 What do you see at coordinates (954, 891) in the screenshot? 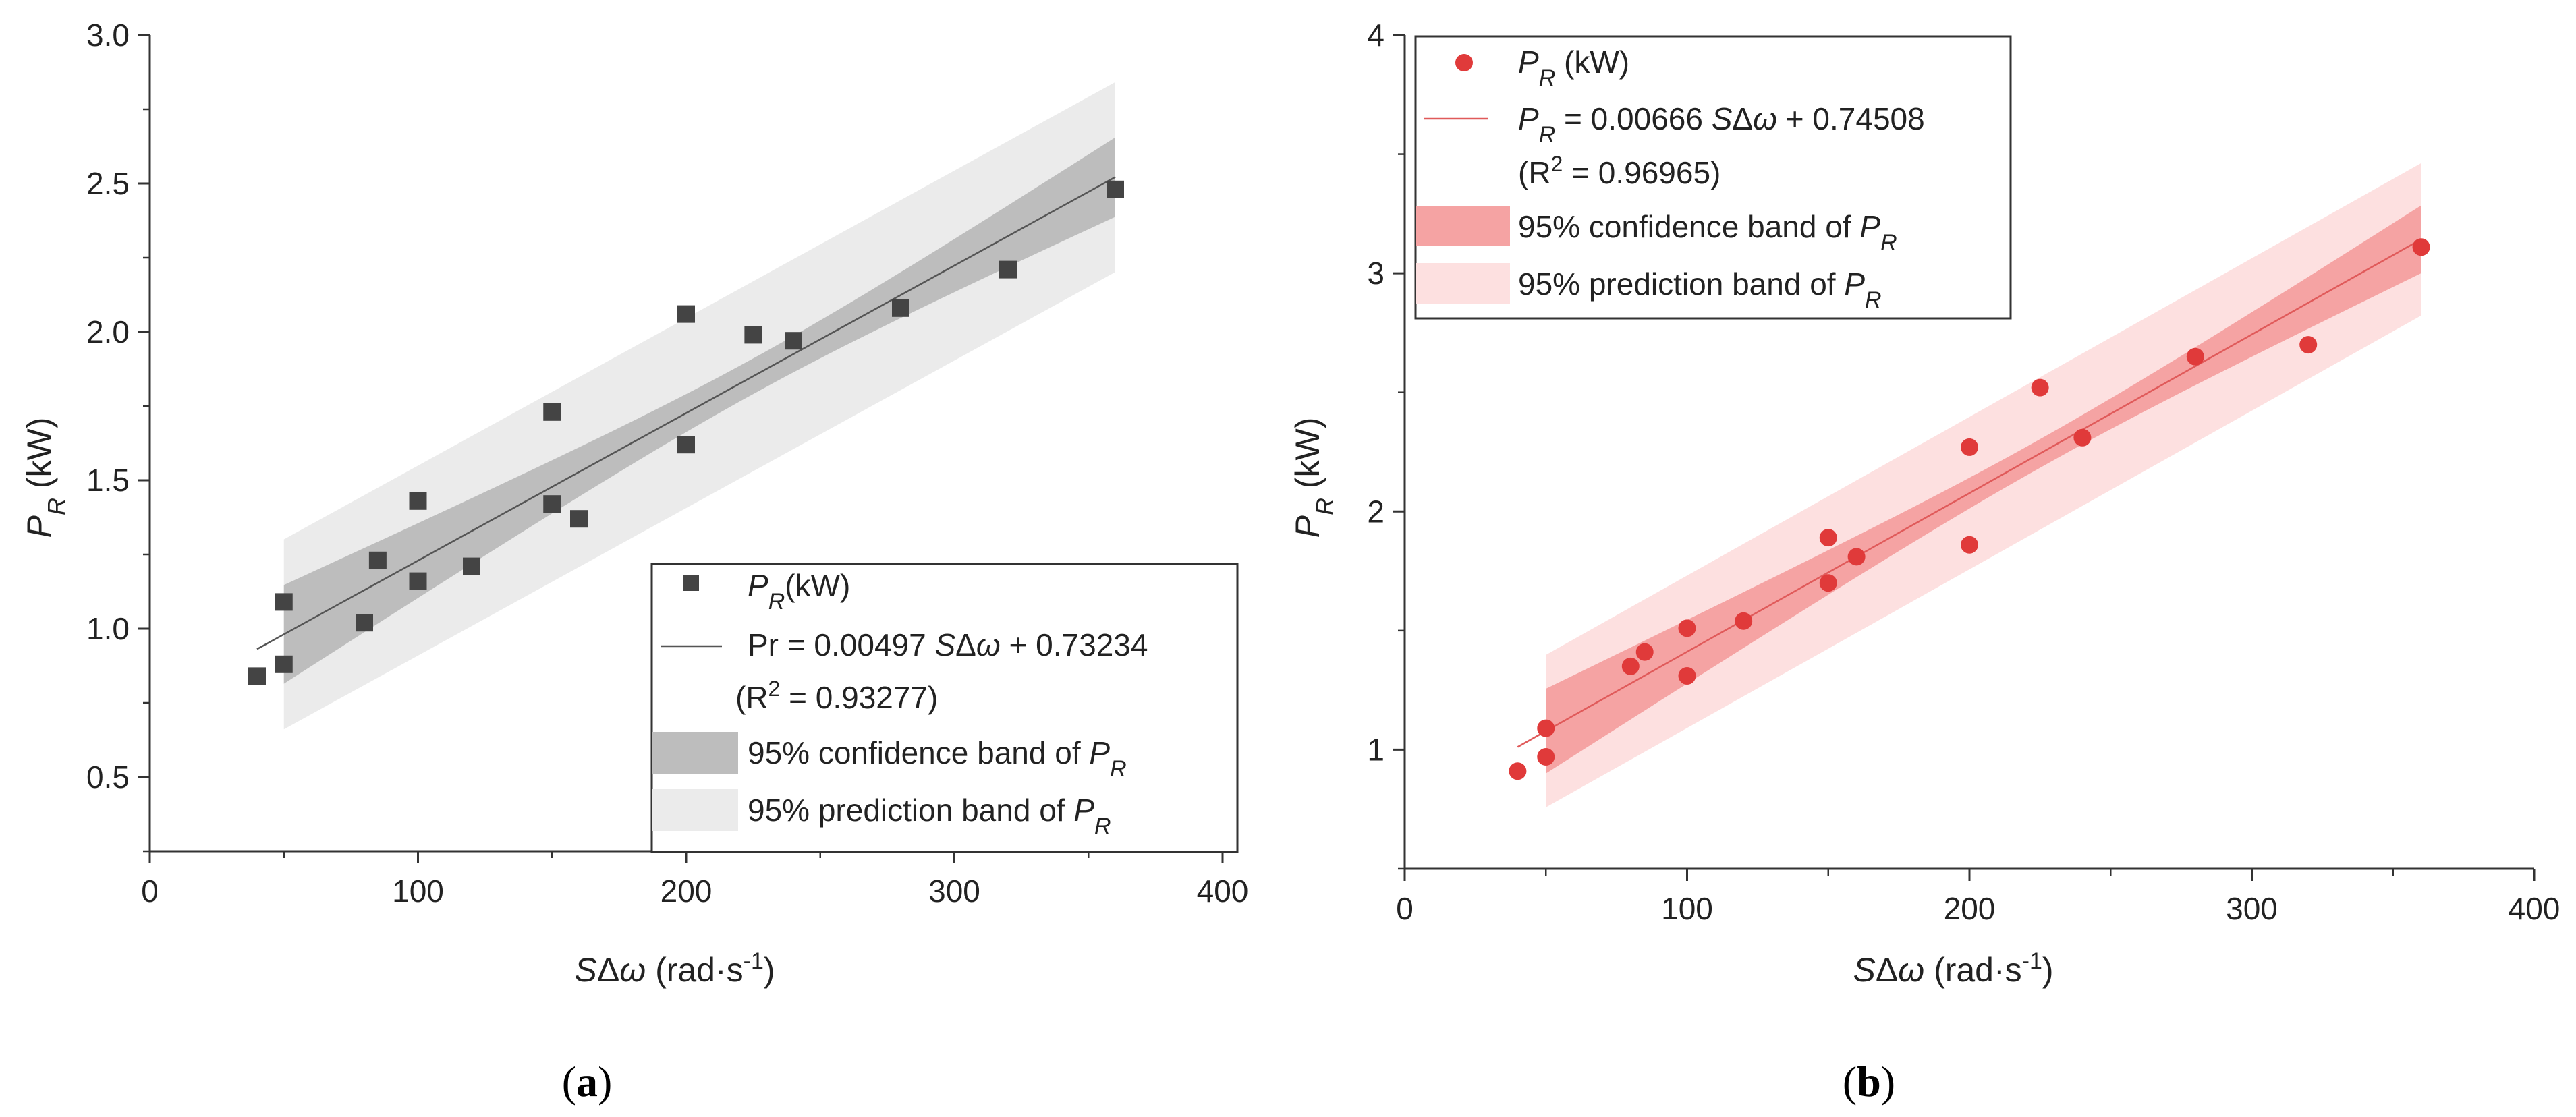
I see `chart-a-xtick-label: 300` at bounding box center [954, 891].